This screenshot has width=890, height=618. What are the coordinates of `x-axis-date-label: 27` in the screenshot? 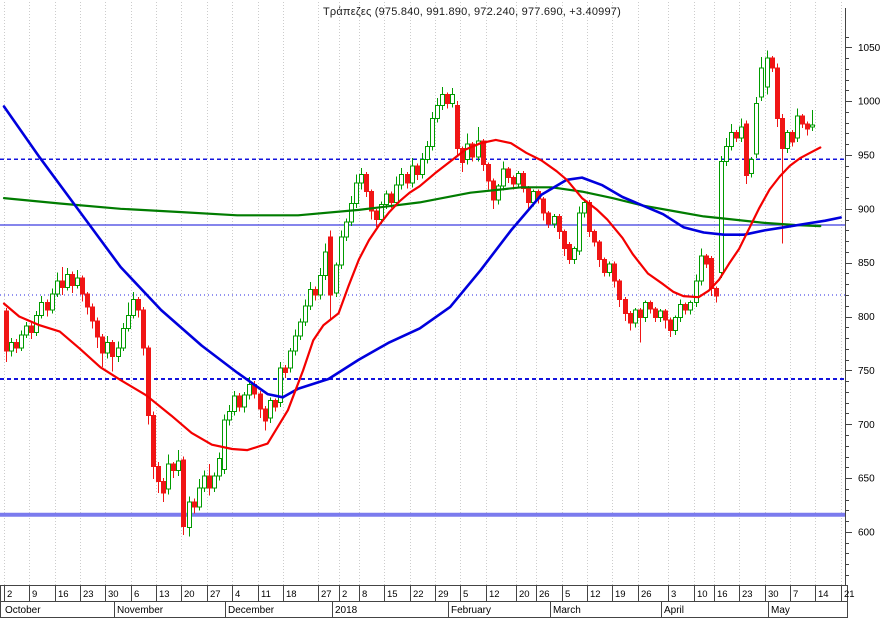 It's located at (215, 594).